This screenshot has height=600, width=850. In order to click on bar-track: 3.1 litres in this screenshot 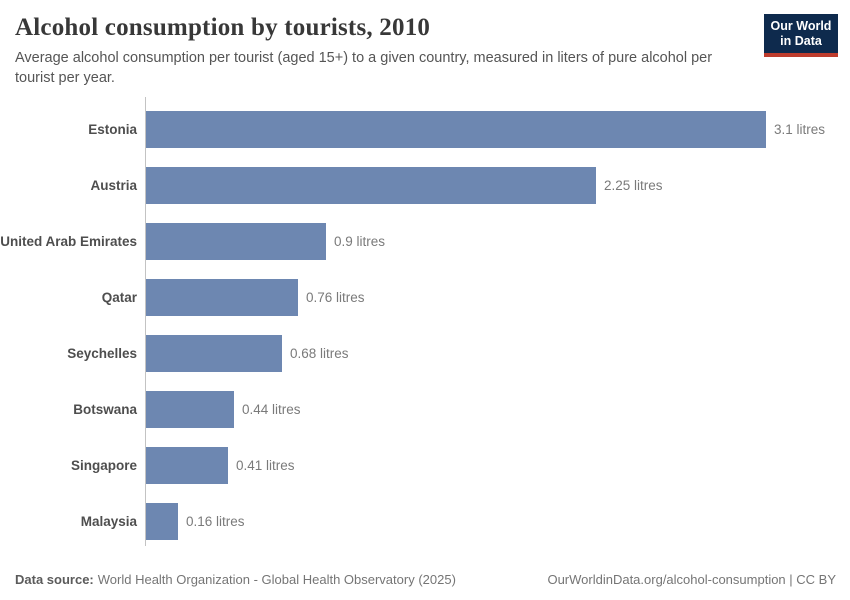, I will do `click(498, 129)`.